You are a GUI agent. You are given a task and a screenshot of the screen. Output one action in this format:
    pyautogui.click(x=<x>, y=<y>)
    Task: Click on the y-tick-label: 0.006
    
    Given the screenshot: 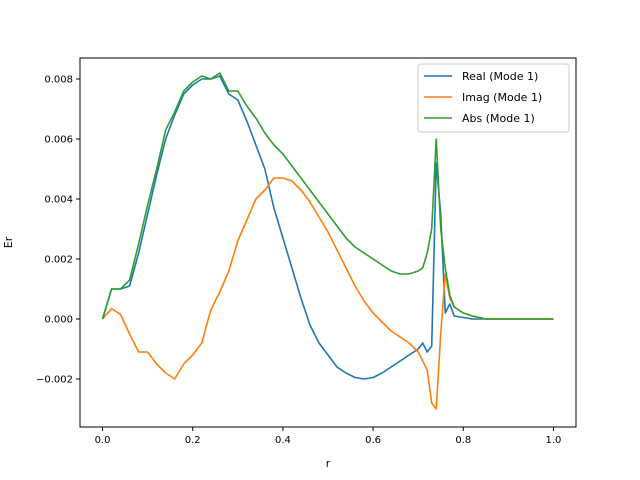 What is the action you would take?
    pyautogui.click(x=58, y=140)
    